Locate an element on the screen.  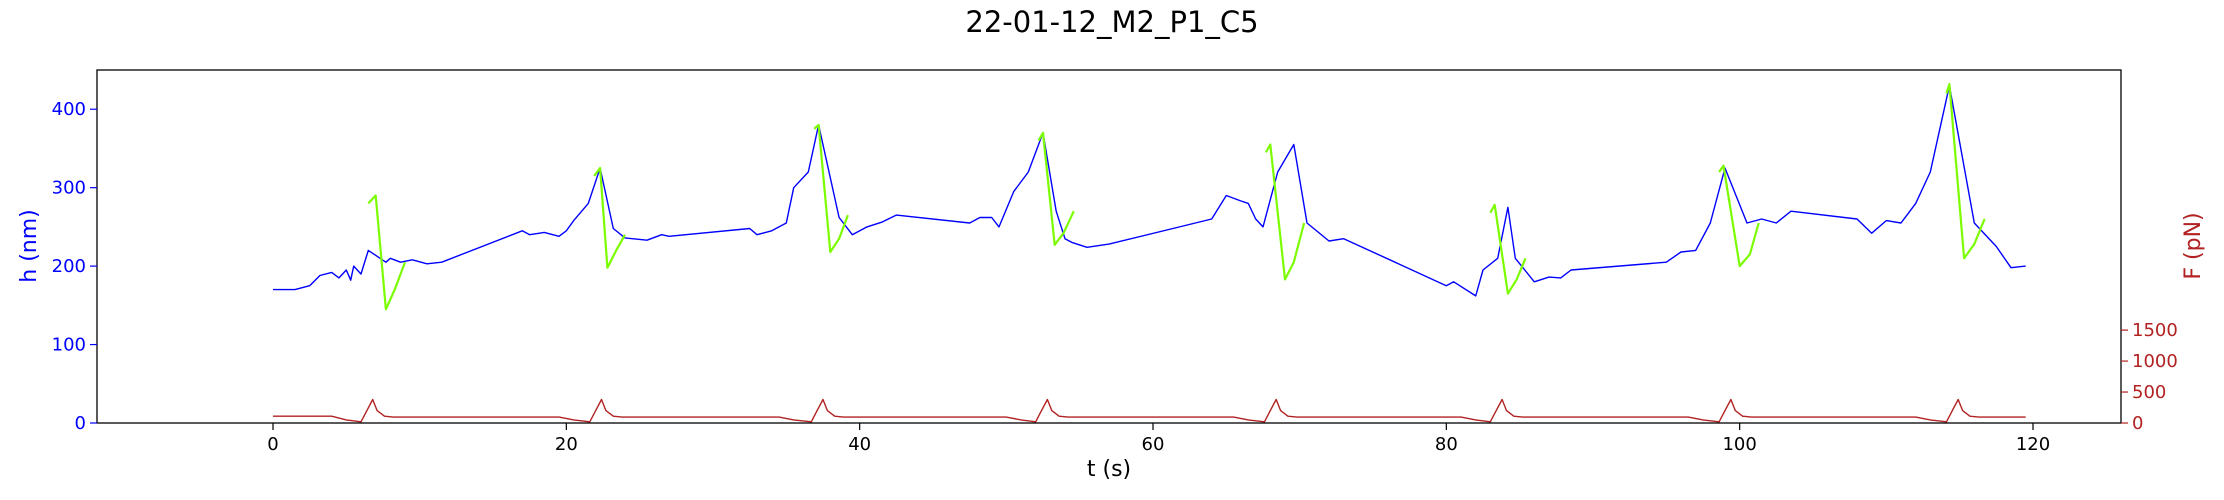
y-axis-left: 0 100 200 300 400 is located at coordinates (74, 266).